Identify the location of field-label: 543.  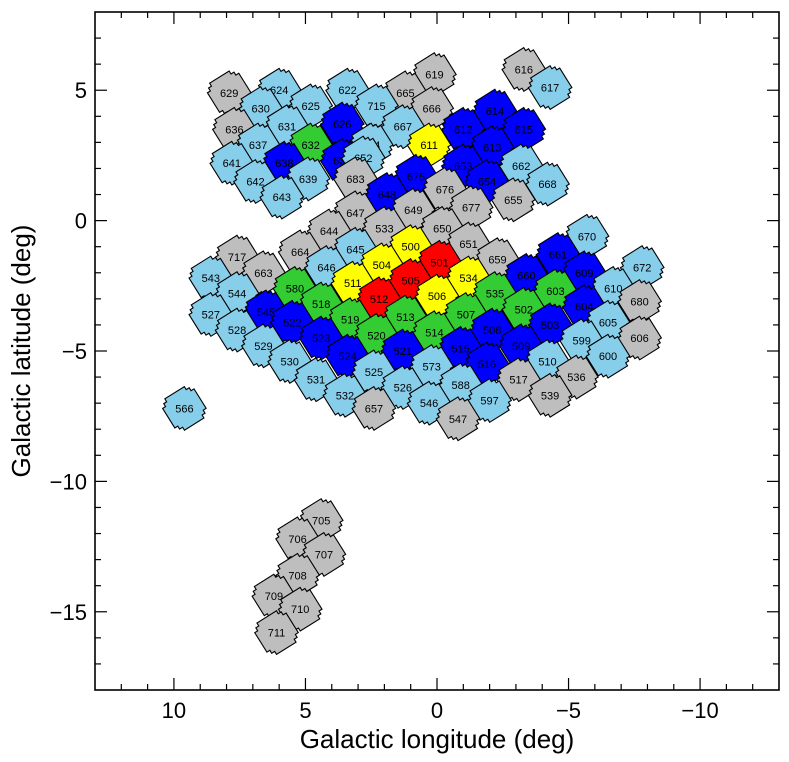
(211, 279).